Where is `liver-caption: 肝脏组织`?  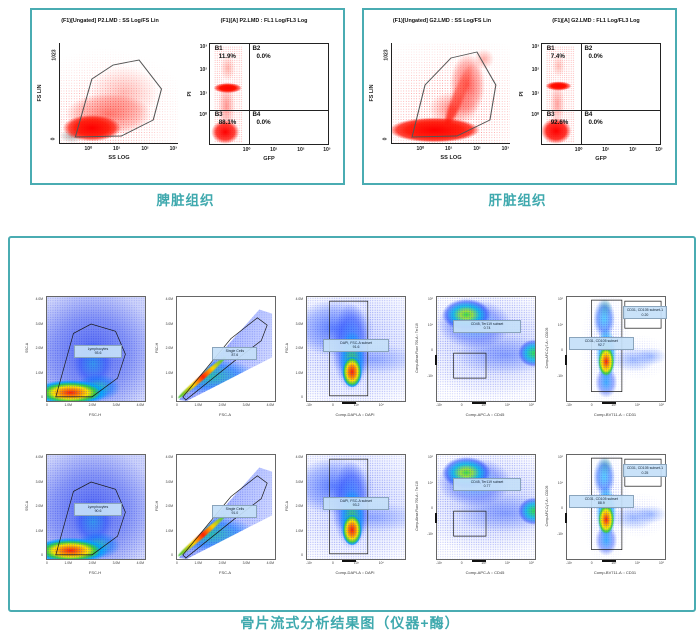
liver-caption: 肝脏组织 is located at coordinates (517, 200).